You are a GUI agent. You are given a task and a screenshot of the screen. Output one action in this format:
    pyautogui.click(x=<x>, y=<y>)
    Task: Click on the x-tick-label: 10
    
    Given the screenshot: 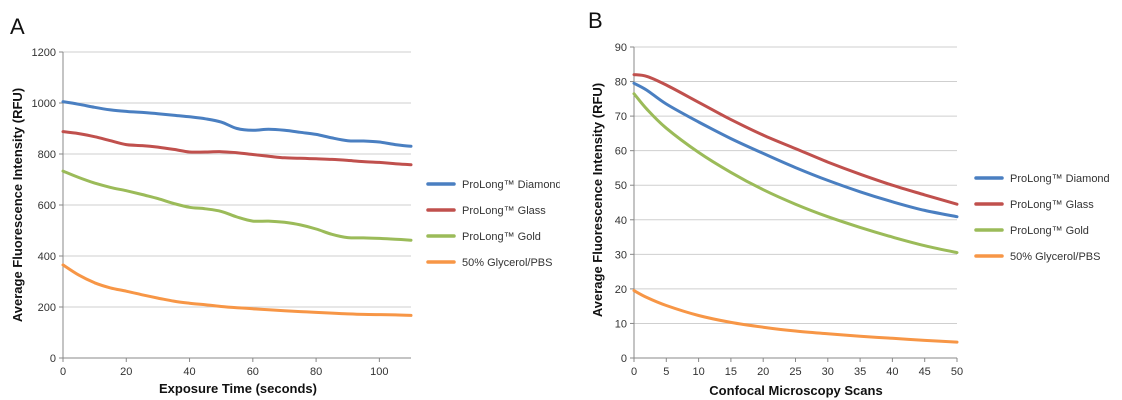 What is the action you would take?
    pyautogui.click(x=698, y=372)
    